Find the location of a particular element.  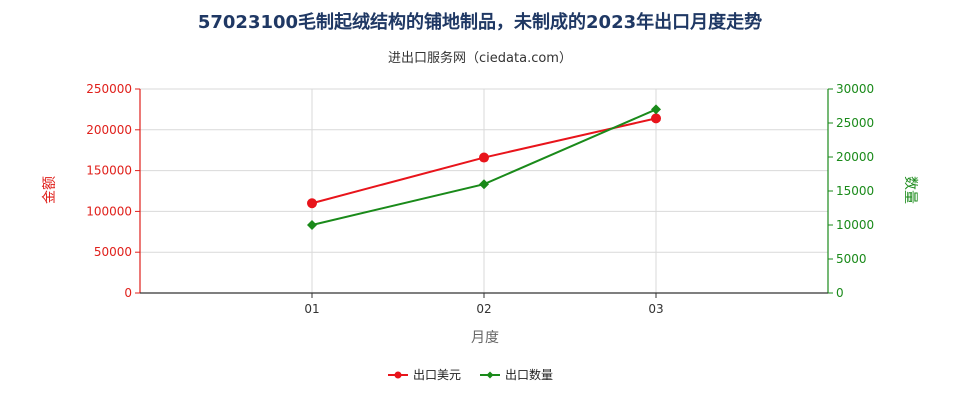

series-layer is located at coordinates (484, 167).